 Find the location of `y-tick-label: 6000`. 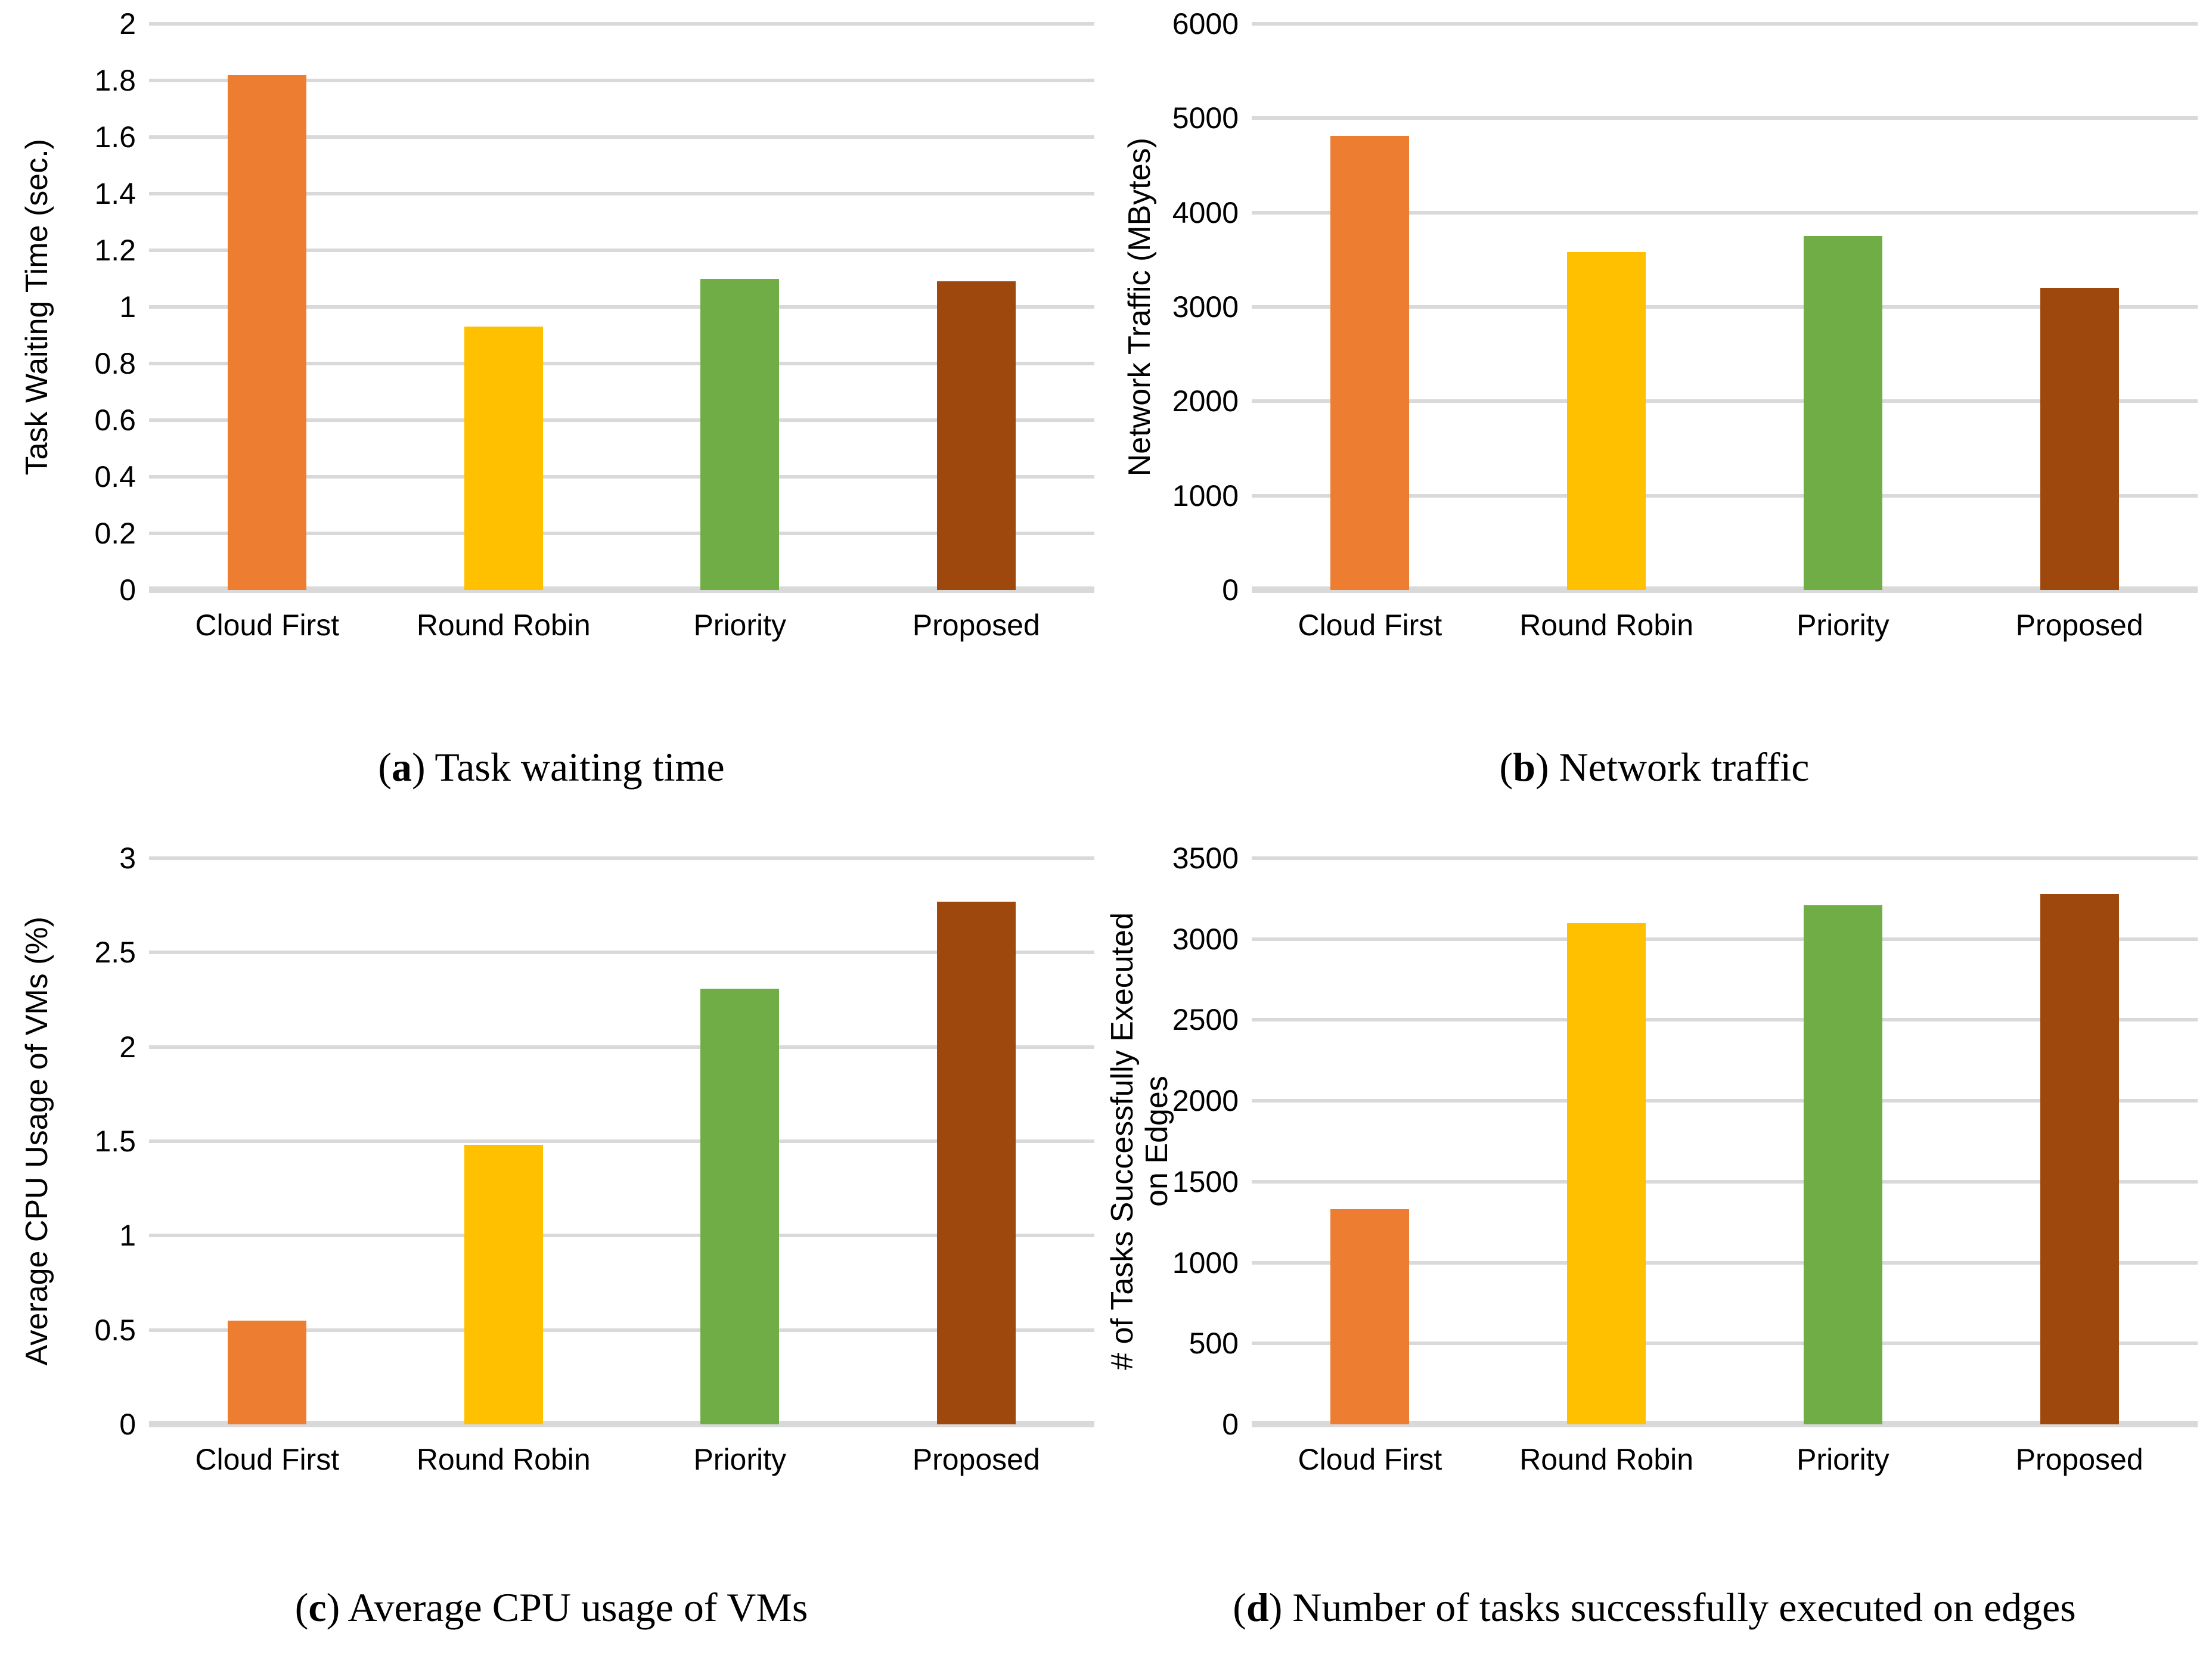

y-tick-label: 6000 is located at coordinates (1206, 24).